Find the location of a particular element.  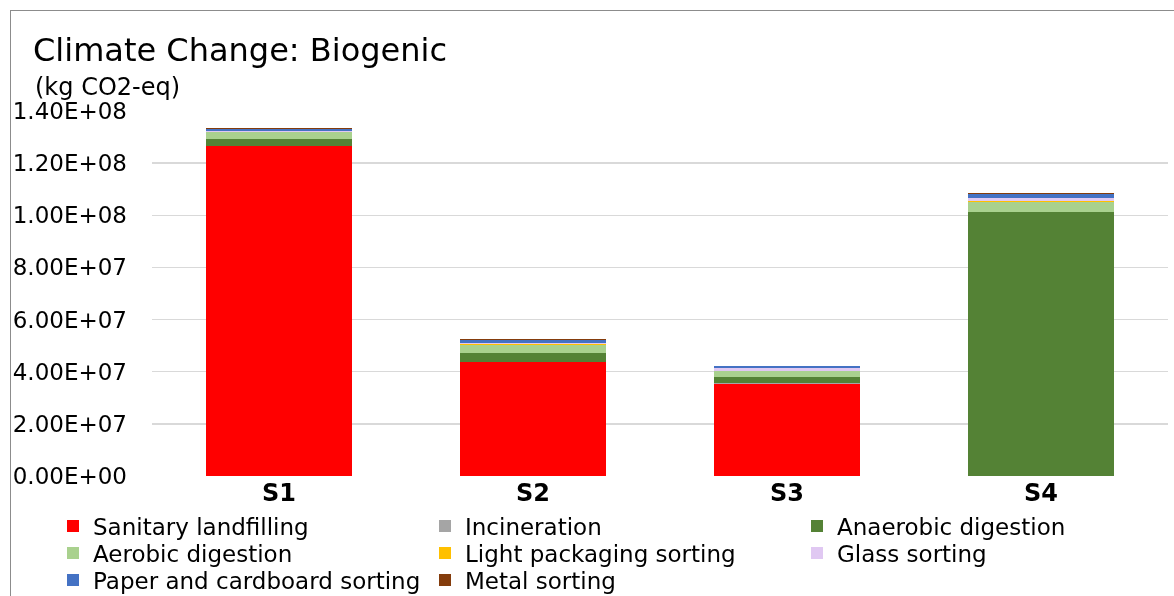

legend-label: Glass sorting is located at coordinates (912, 553).